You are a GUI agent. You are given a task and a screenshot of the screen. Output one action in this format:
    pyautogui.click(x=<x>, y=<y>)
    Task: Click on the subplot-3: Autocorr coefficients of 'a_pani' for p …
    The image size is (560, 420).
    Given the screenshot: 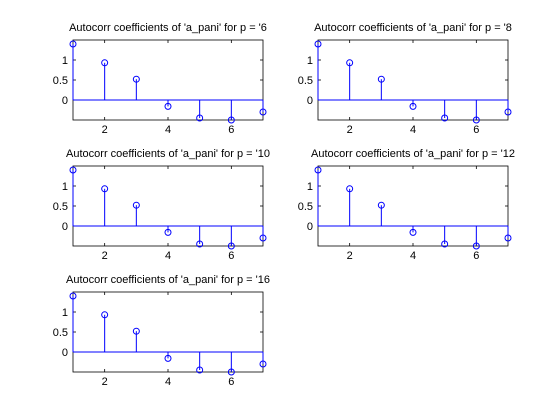 What is the action you would take?
    pyautogui.click(x=161, y=205)
    